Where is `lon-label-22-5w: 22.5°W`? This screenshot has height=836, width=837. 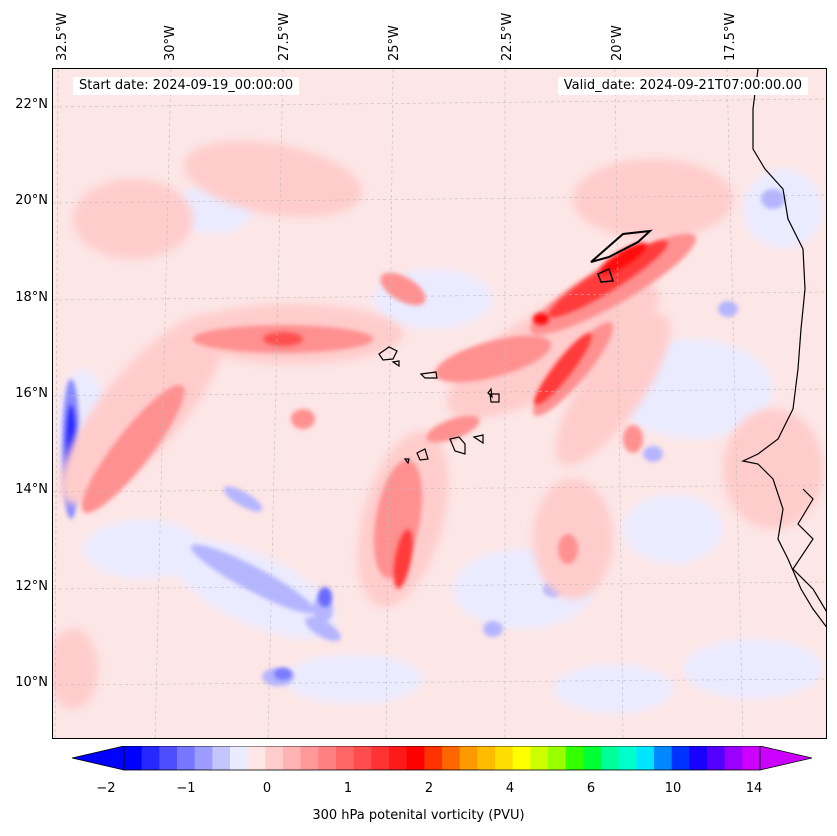 lon-label-22-5w: 22.5°W is located at coordinates (507, 36).